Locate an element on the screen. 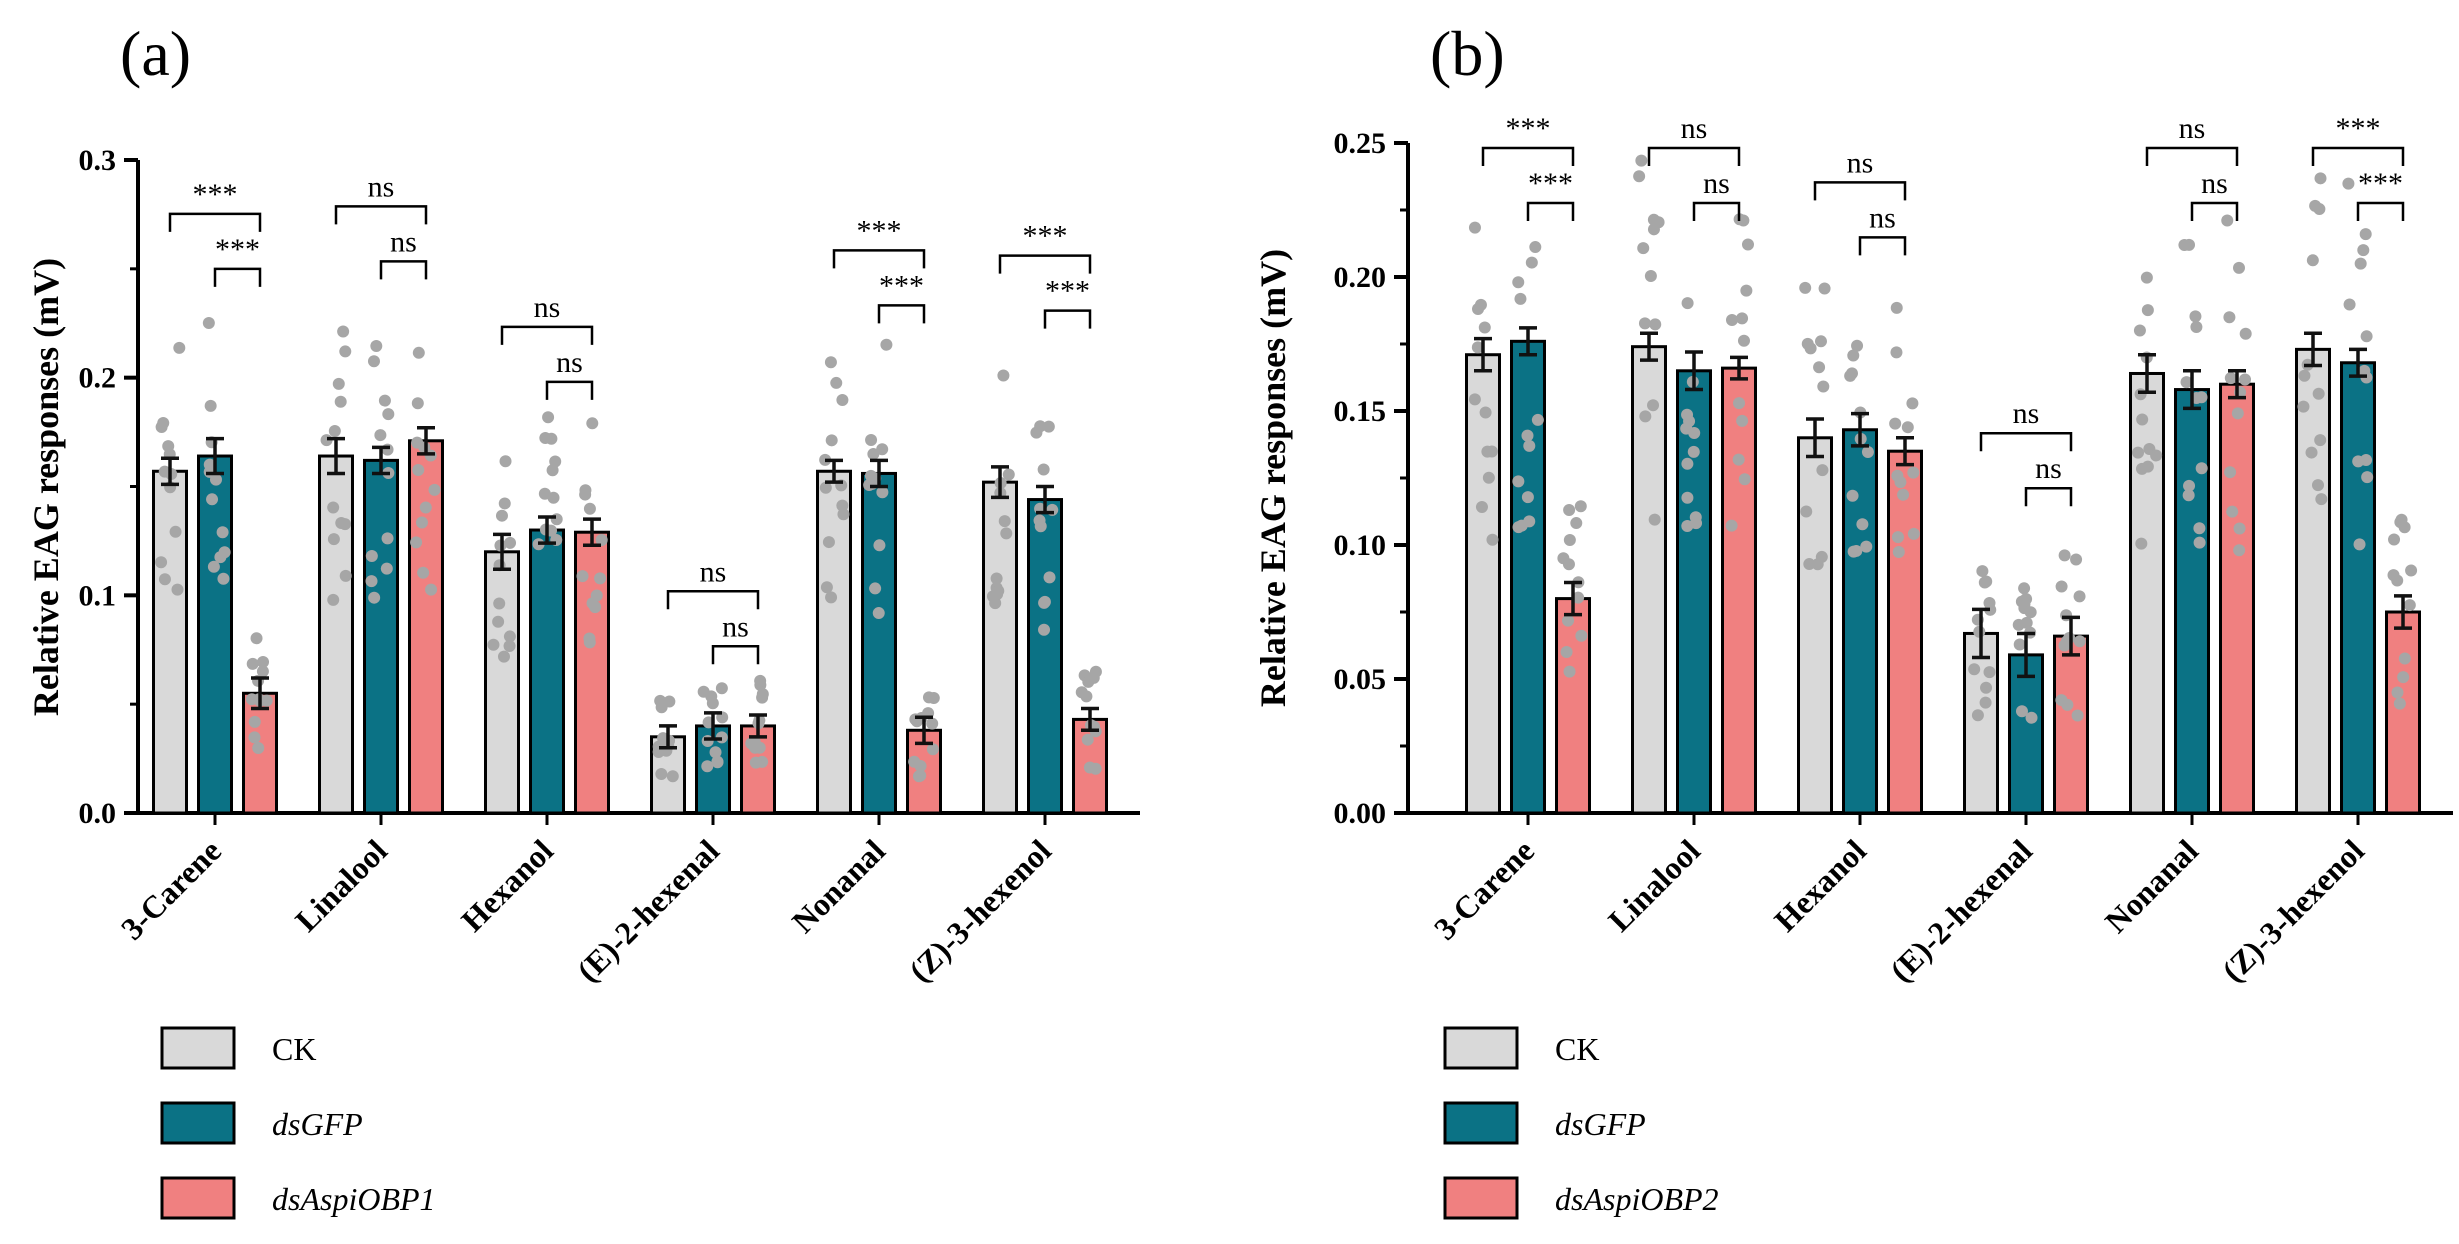 The height and width of the screenshot is (1244, 2459). y-axis-title: Relative EAG responses (mV) is located at coordinates (46, 487).